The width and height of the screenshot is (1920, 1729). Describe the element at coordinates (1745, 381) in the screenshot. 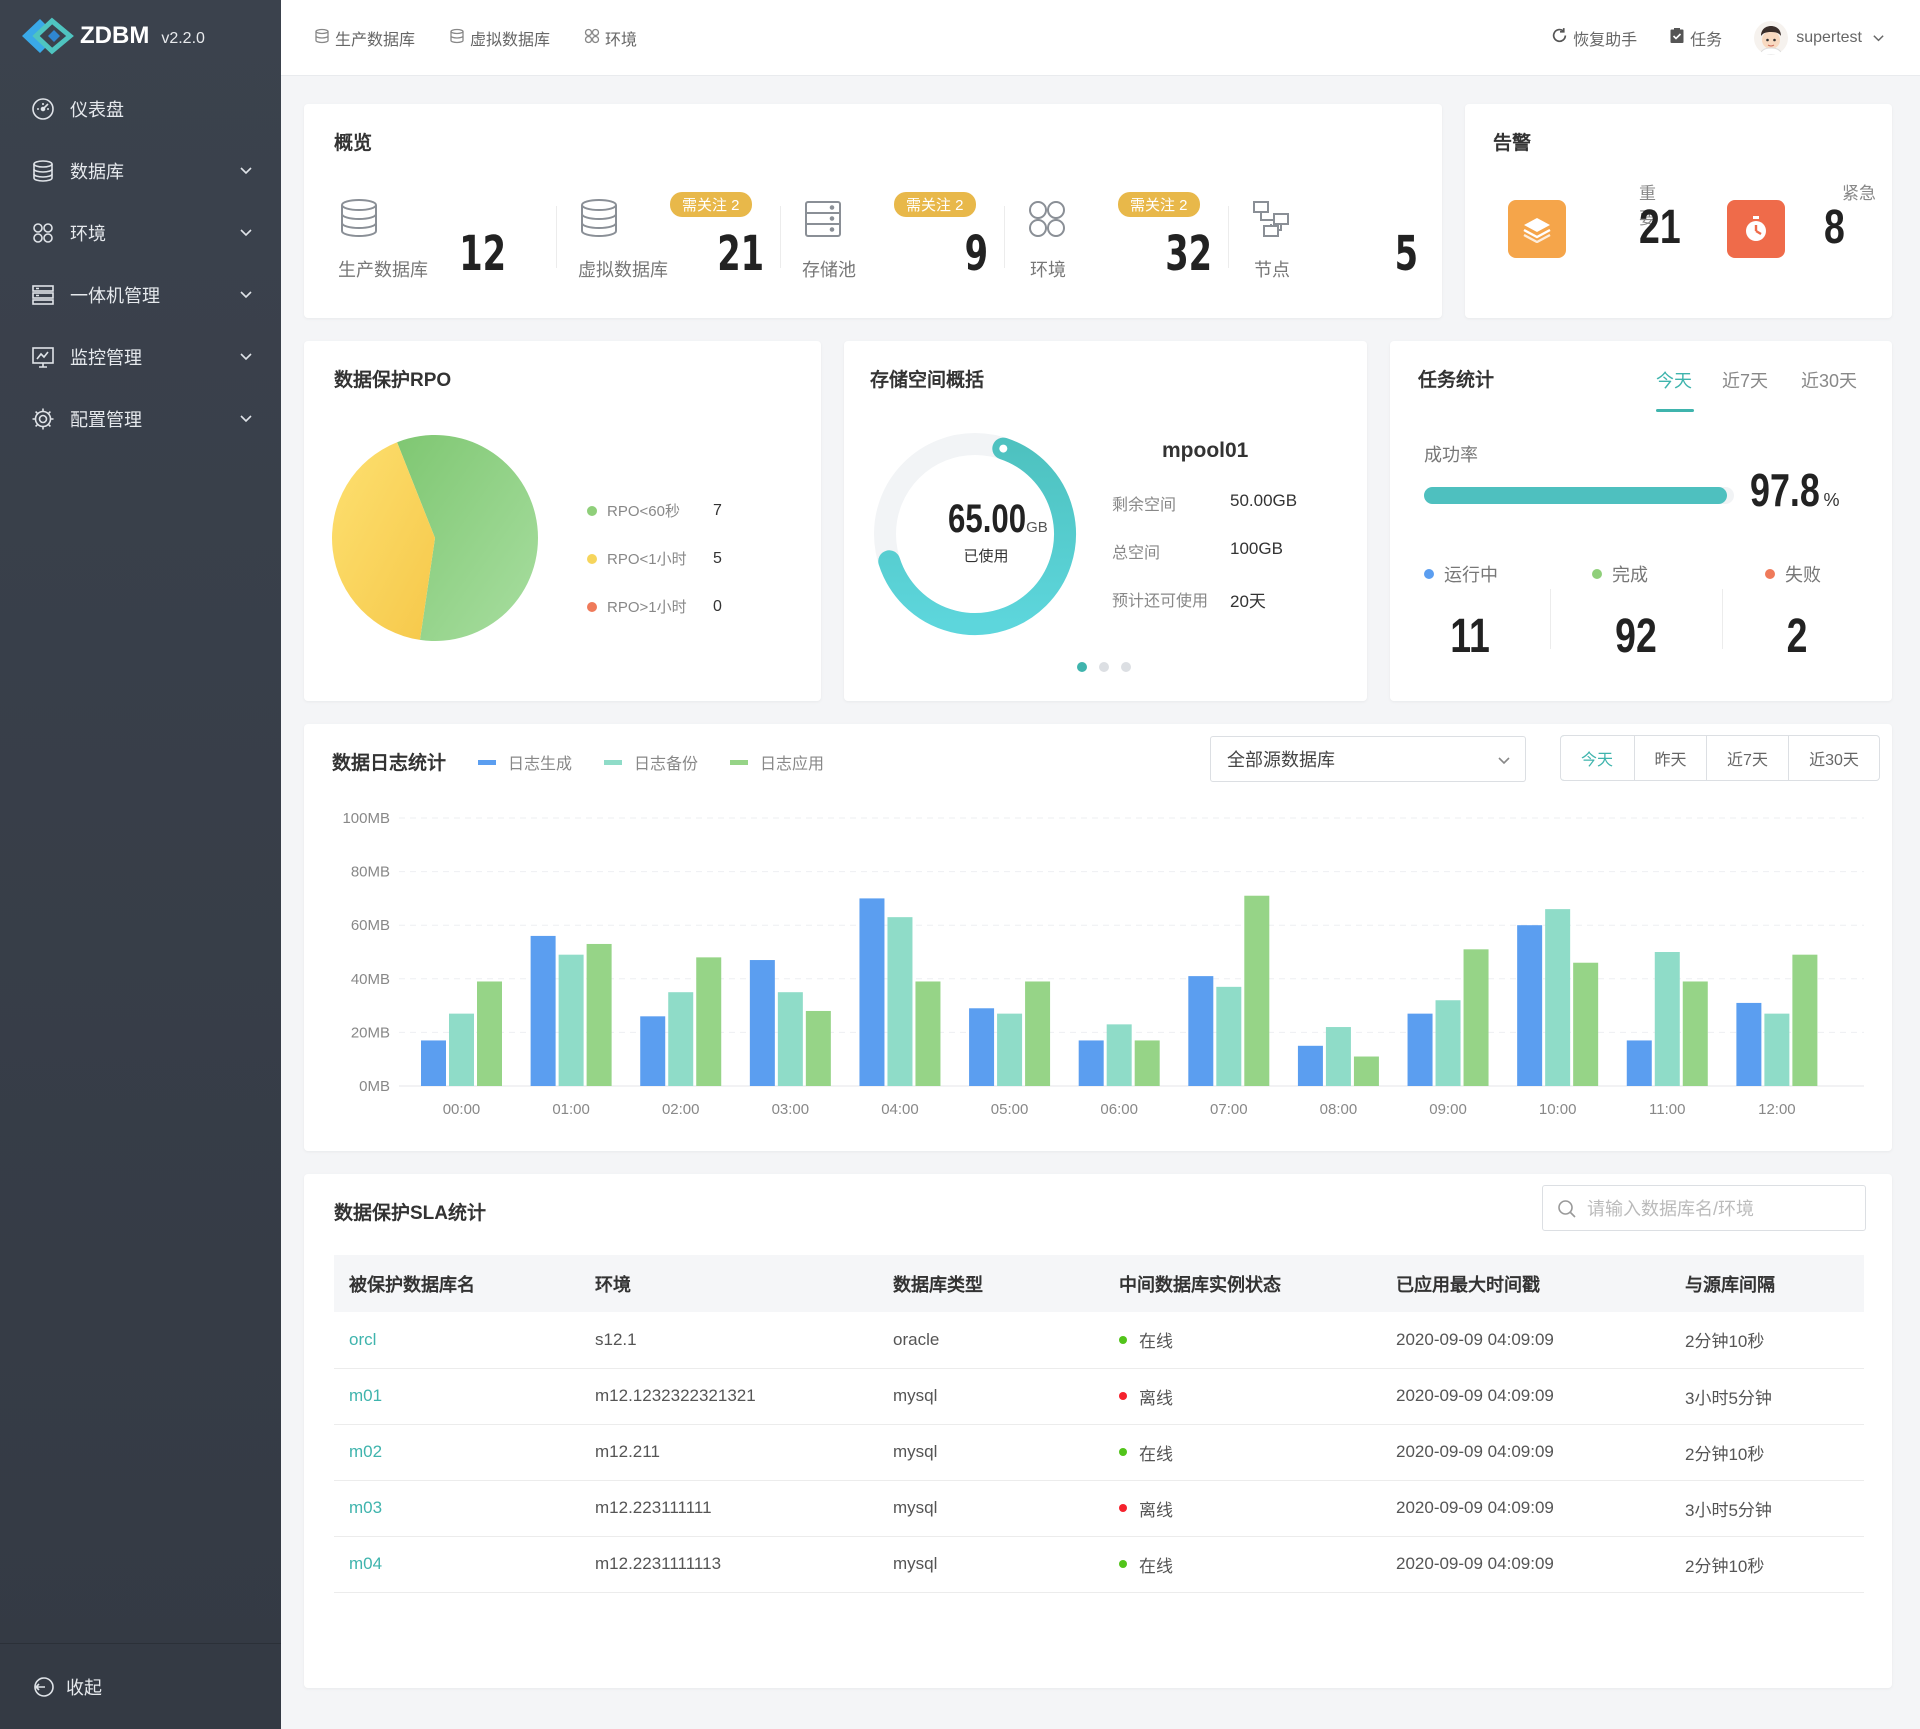

I see `tab-7days: 近7天` at that location.